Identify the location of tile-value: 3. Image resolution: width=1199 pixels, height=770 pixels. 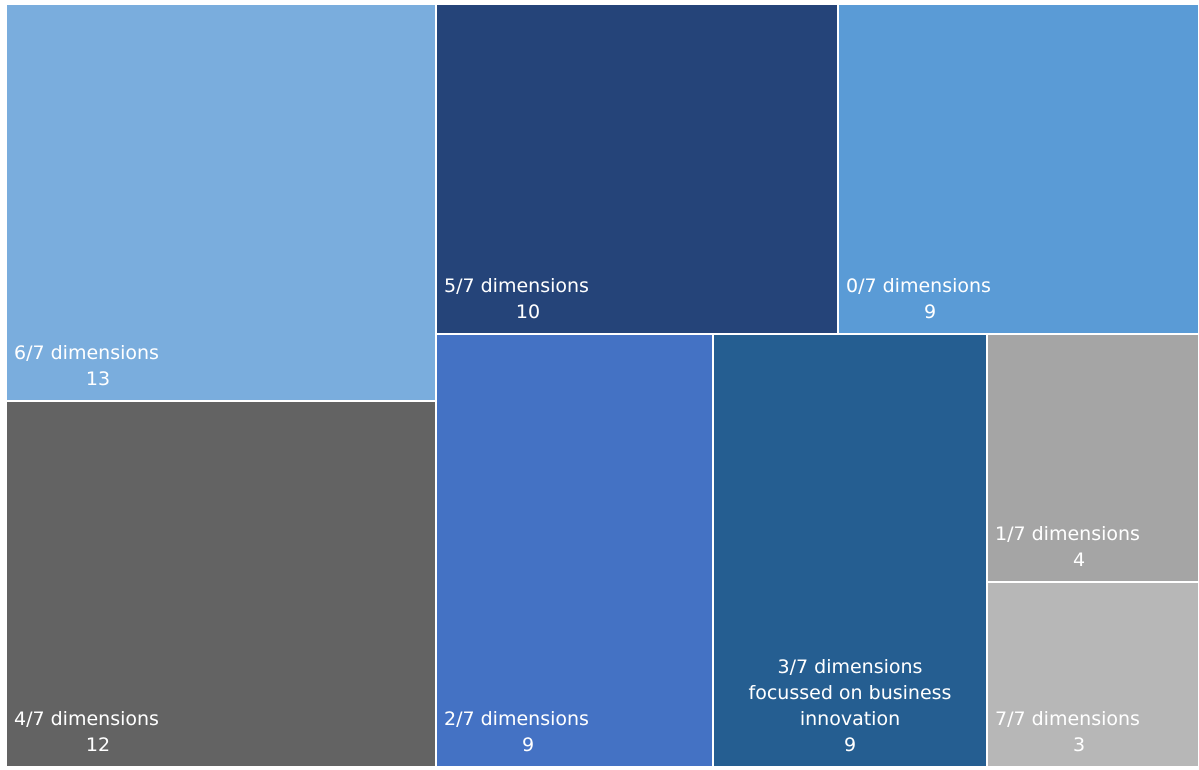
(1079, 745).